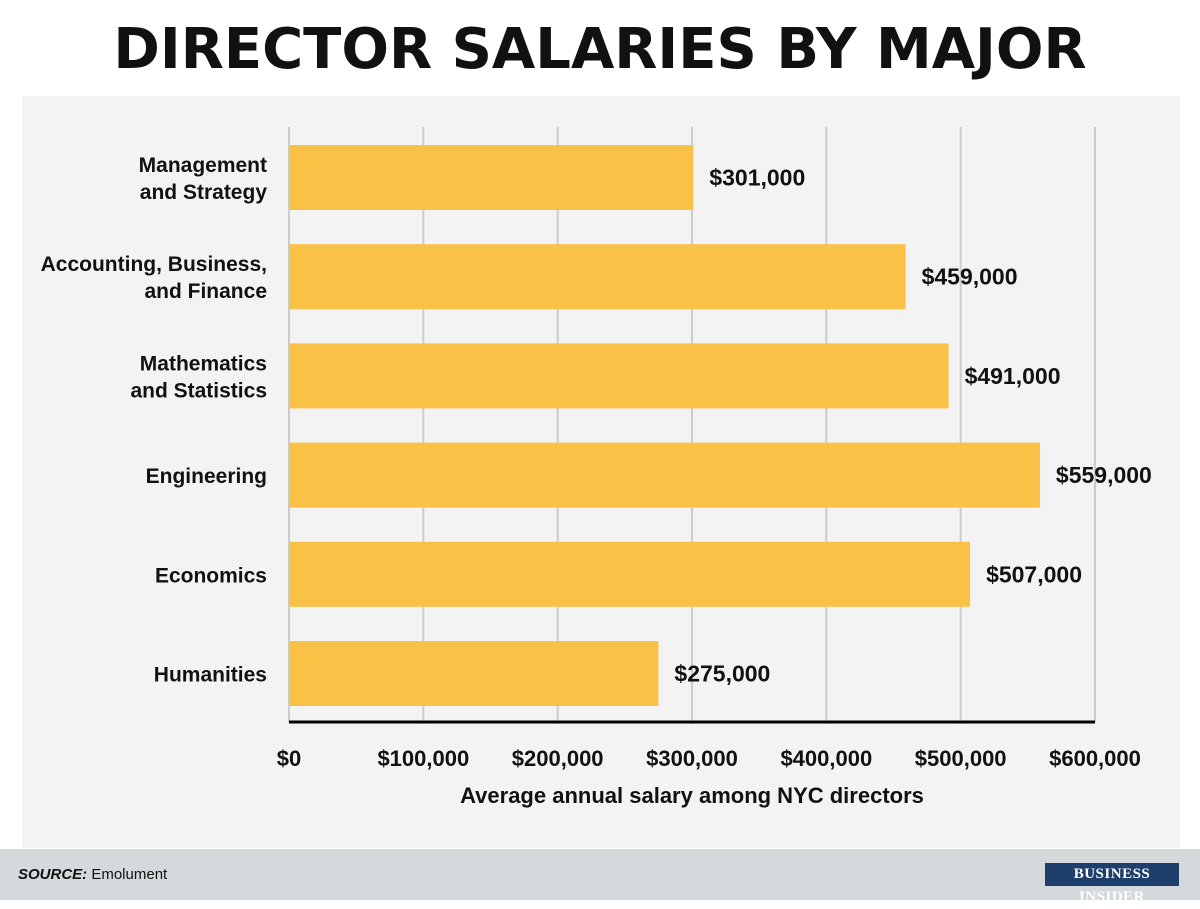 The image size is (1200, 909). I want to click on category-label: Humanities, so click(210, 675).